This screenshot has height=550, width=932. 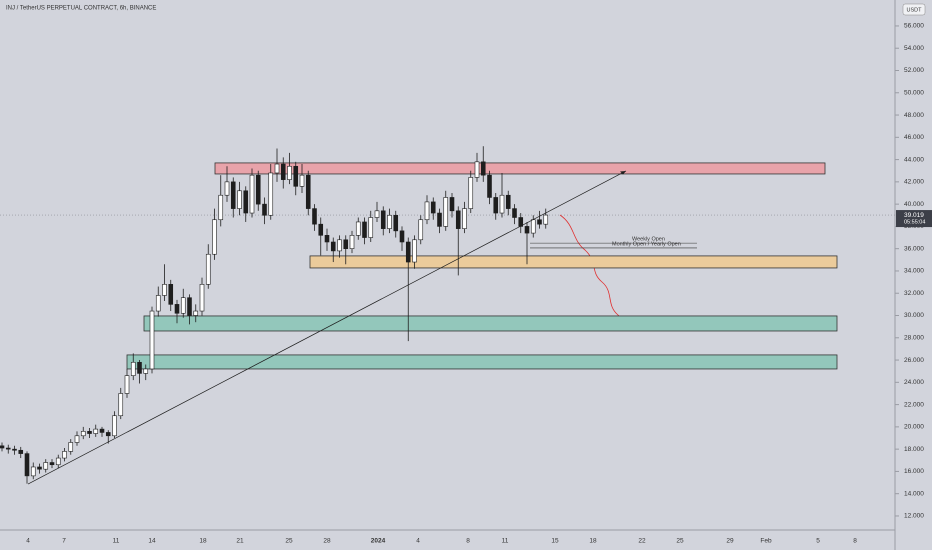 I want to click on zone, so click(x=520, y=168).